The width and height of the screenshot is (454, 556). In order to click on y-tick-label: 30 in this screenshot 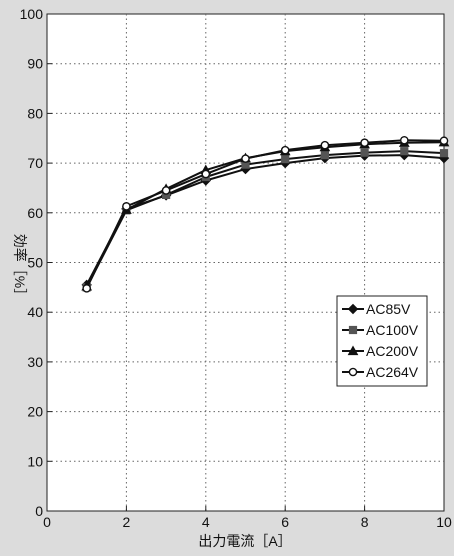, I will do `click(35, 362)`.